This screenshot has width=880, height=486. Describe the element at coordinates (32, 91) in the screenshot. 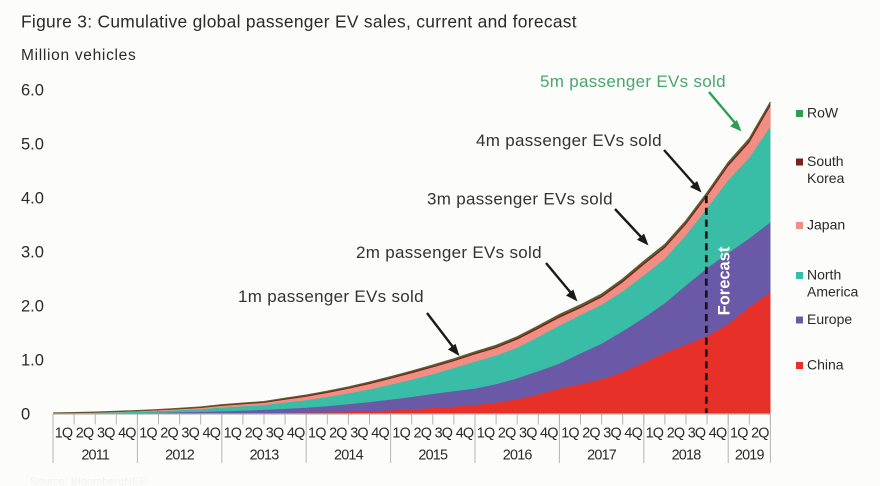

I see `svg-text: 6.0` at that location.